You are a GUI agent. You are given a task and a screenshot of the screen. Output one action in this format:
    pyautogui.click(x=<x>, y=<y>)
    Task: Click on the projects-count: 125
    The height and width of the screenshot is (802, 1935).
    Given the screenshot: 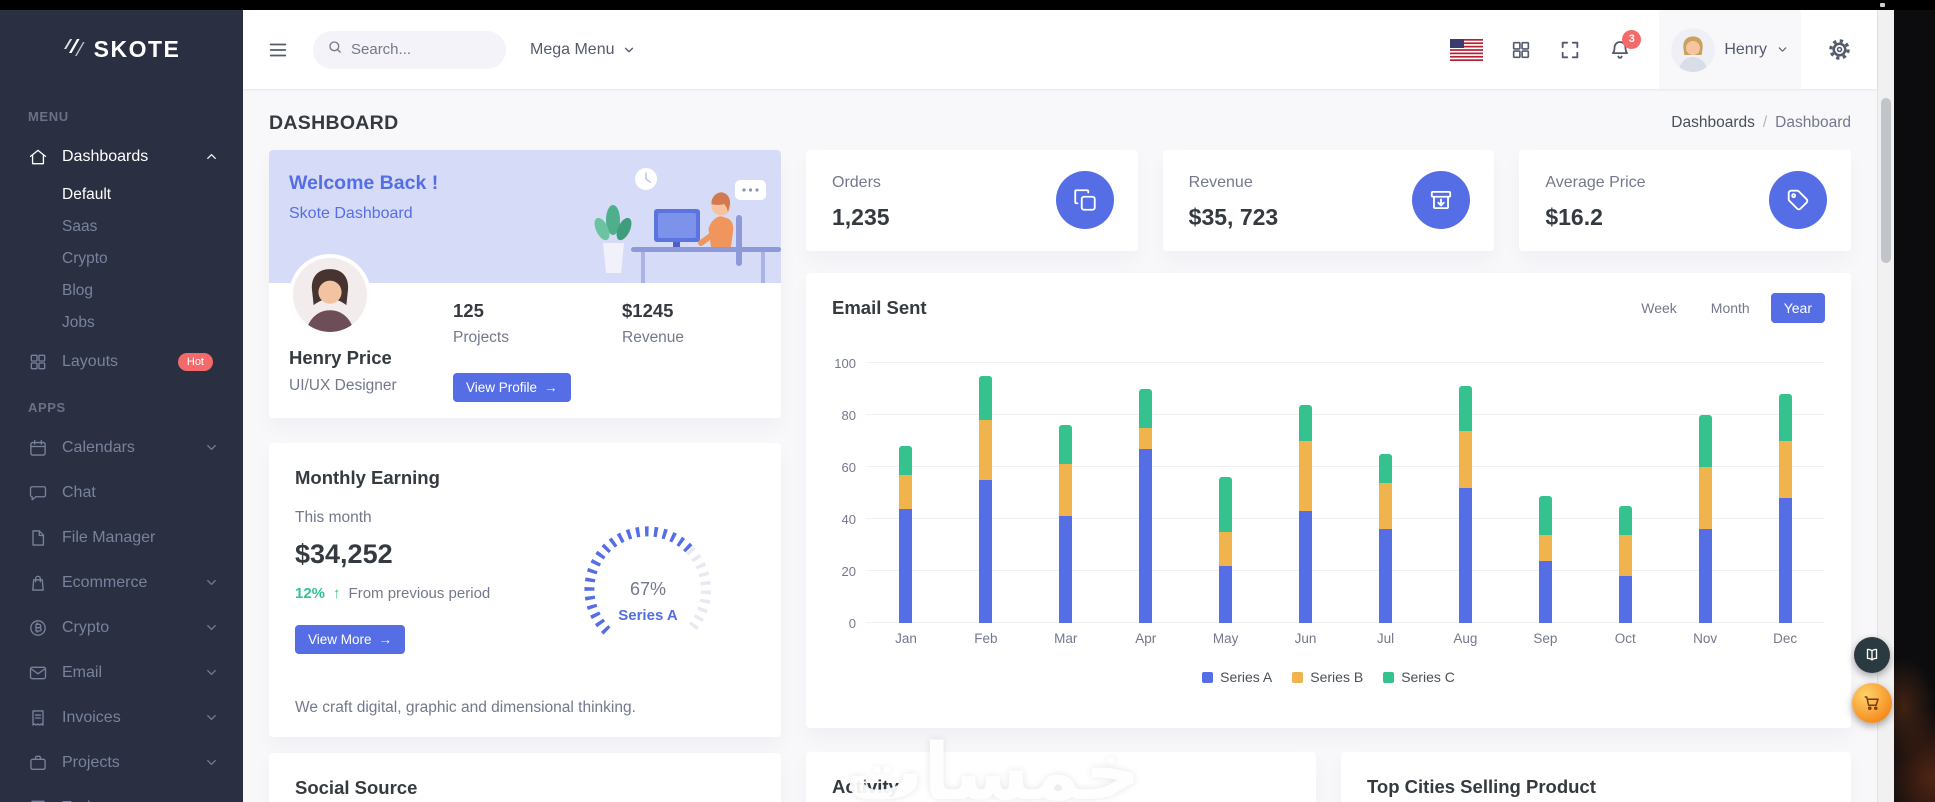 What is the action you would take?
    pyautogui.click(x=468, y=310)
    